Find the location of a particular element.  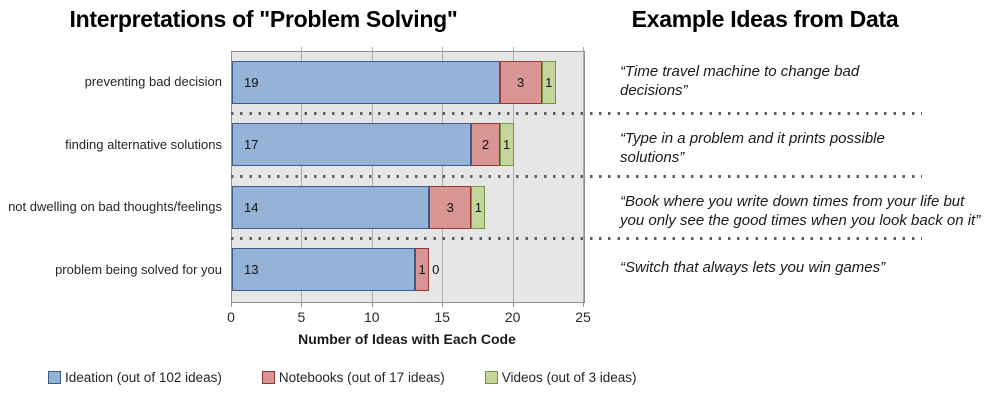

bar-row: 17 2 1 is located at coordinates (373, 145).